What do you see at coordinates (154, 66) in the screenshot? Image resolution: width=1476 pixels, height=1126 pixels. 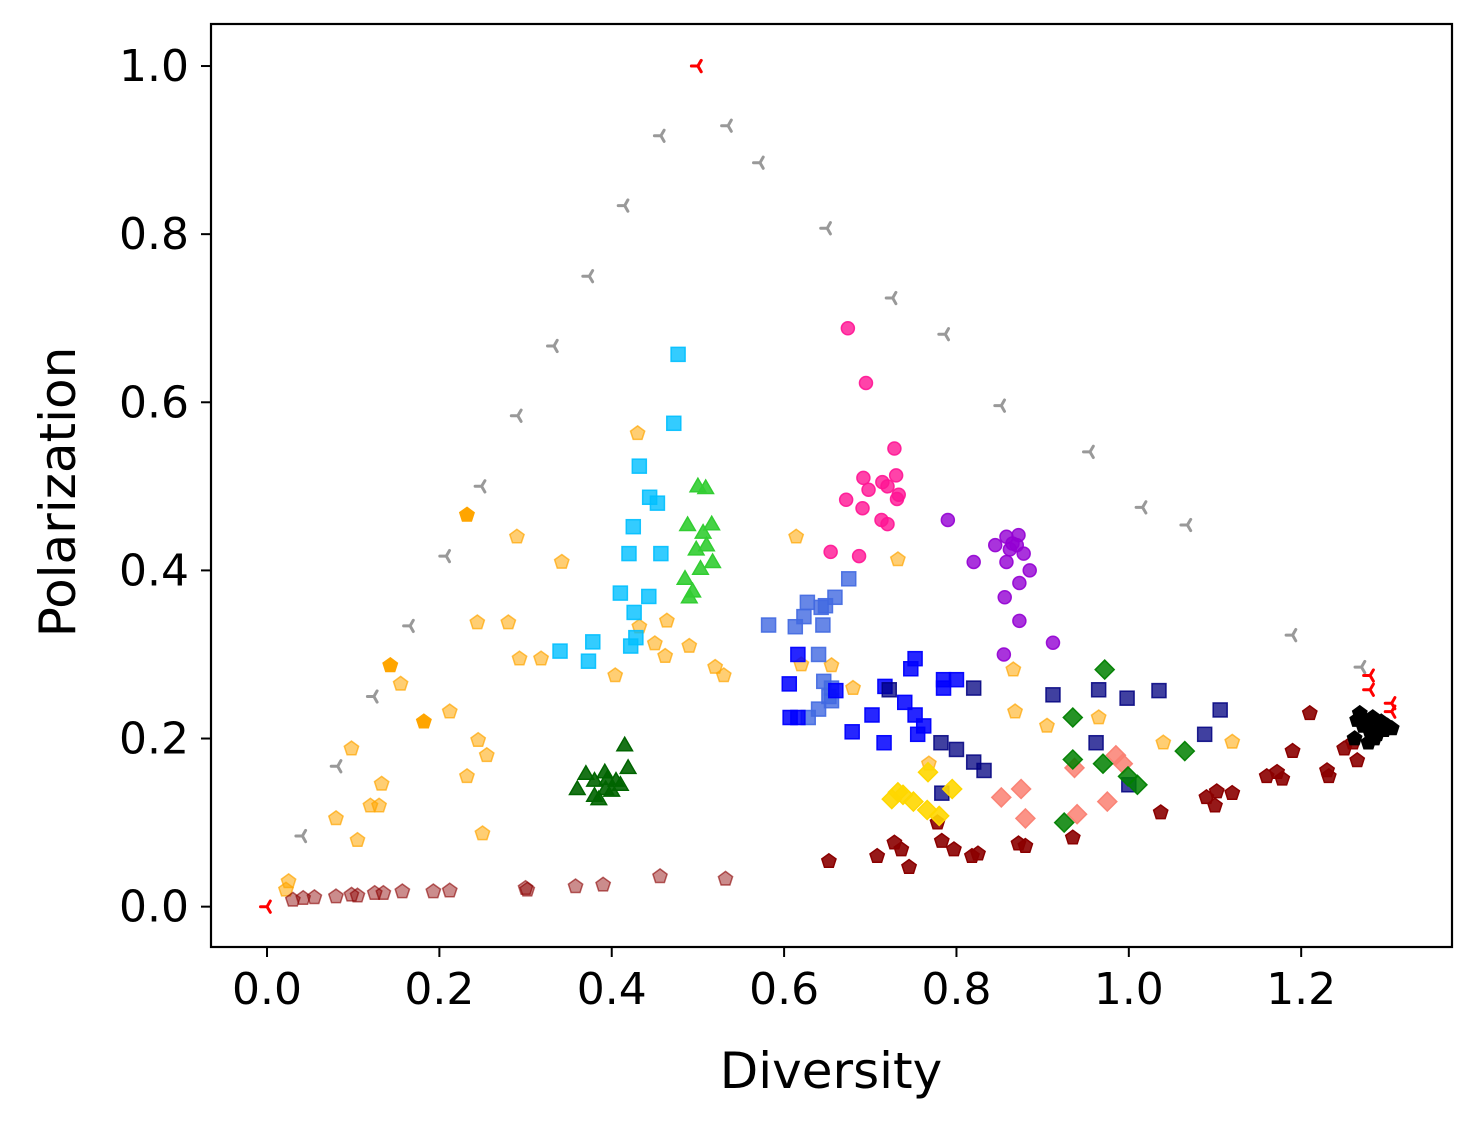 I see `y-tick-label: 1.0` at bounding box center [154, 66].